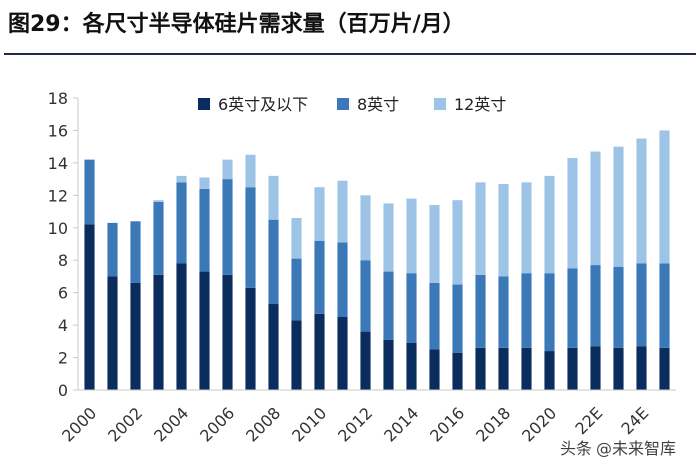  Describe the element at coordinates (58, 98) in the screenshot. I see `y-tick-label: 18` at that location.